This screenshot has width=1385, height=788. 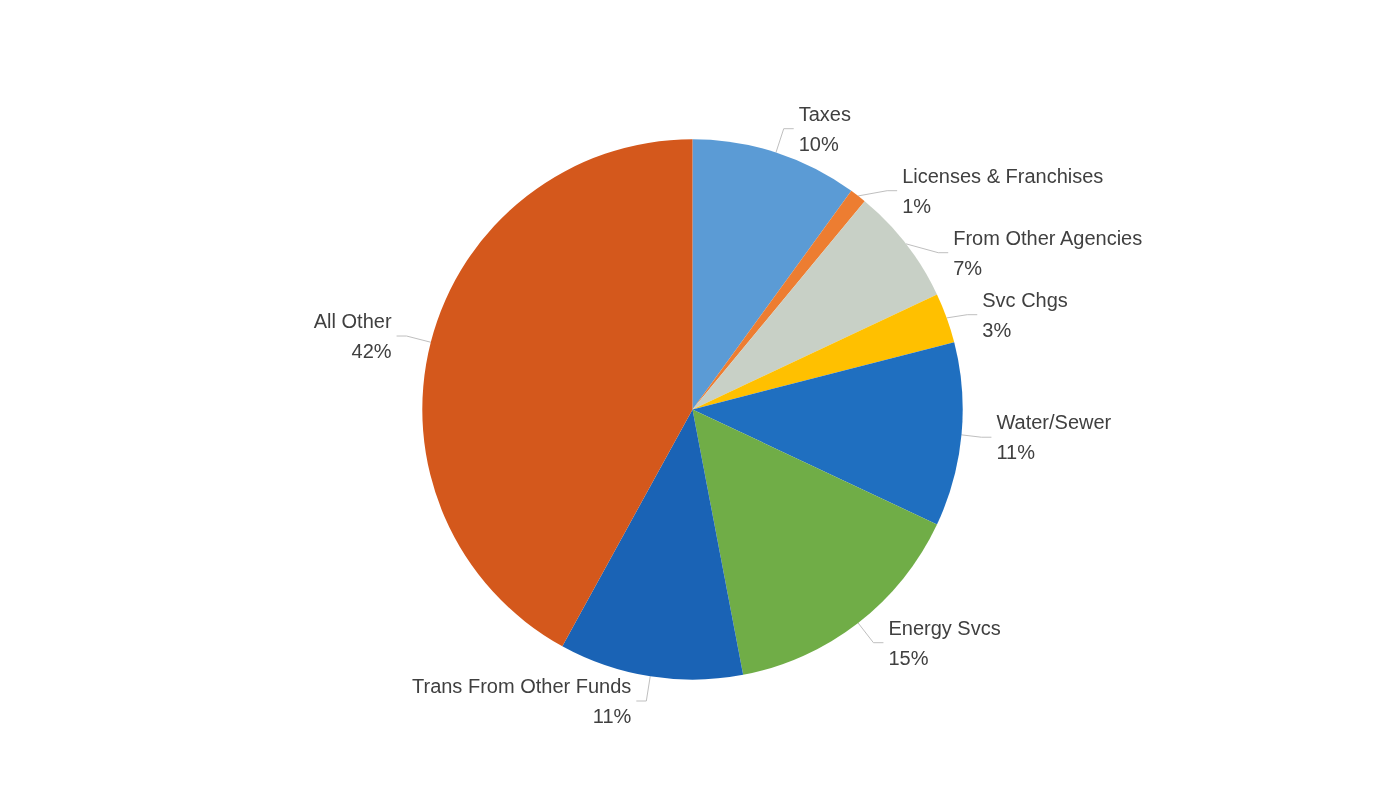 What do you see at coordinates (1003, 175) in the screenshot?
I see `slice-label: Licenses & Franchises` at bounding box center [1003, 175].